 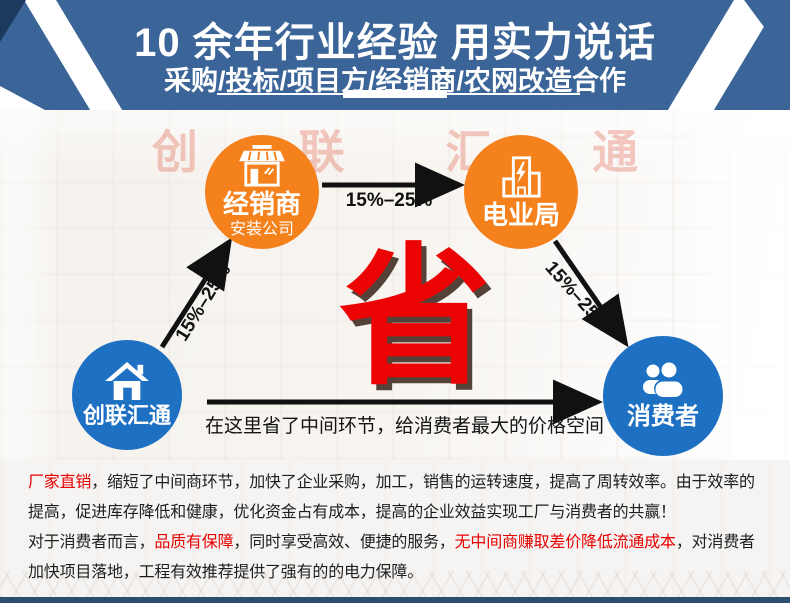 I want to click on save-character: 省, so click(x=415, y=318).